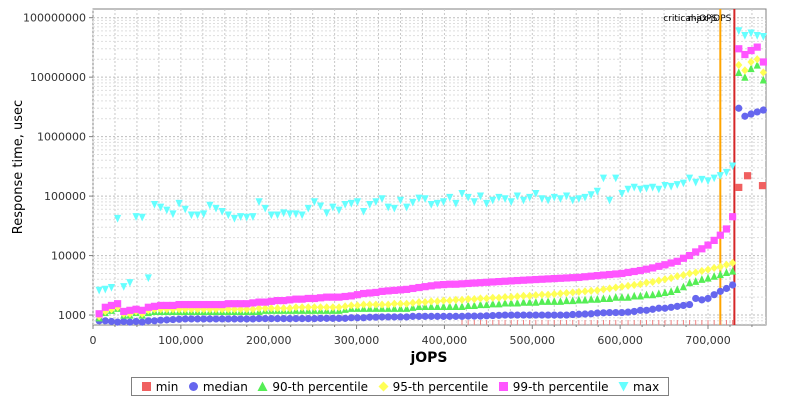 The image size is (800, 400). What do you see at coordinates (320, 386) in the screenshot?
I see `legend-label: 90-th percentile` at bounding box center [320, 386].